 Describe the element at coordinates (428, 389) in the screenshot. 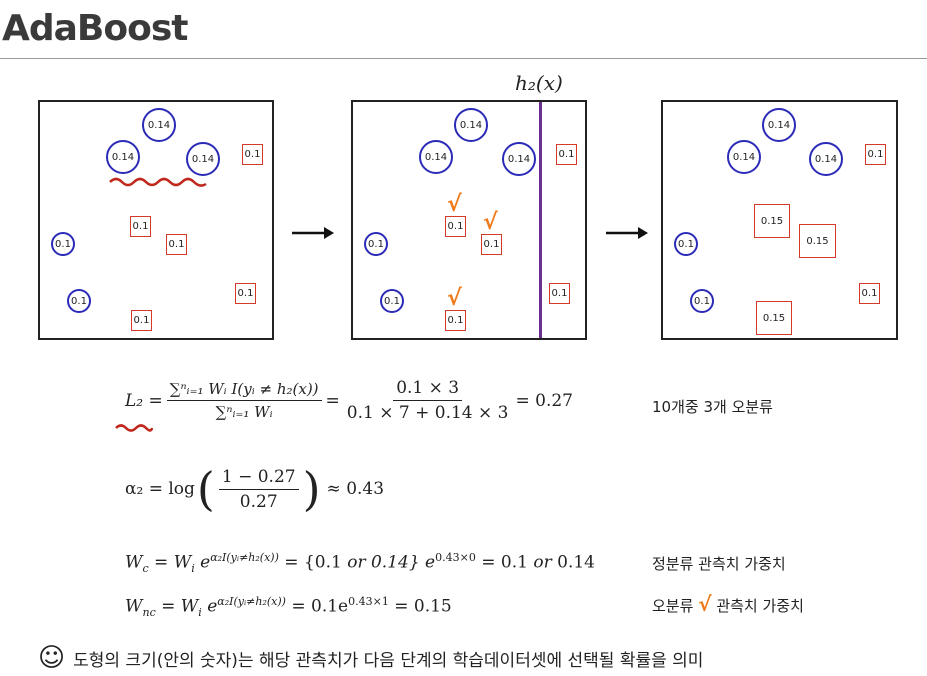

I see `eq1-numerator-numeric: 0.1 × 3` at that location.